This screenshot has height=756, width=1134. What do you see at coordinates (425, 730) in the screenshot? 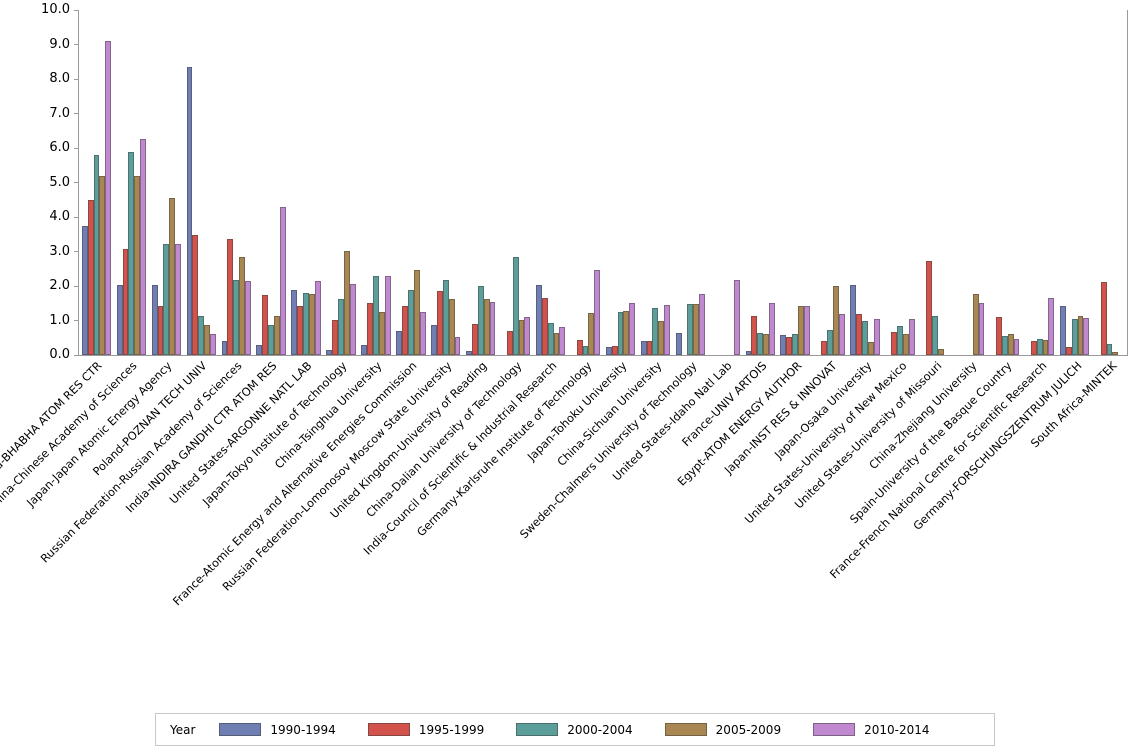
I see `legend-item: 1995-1999` at bounding box center [425, 730].